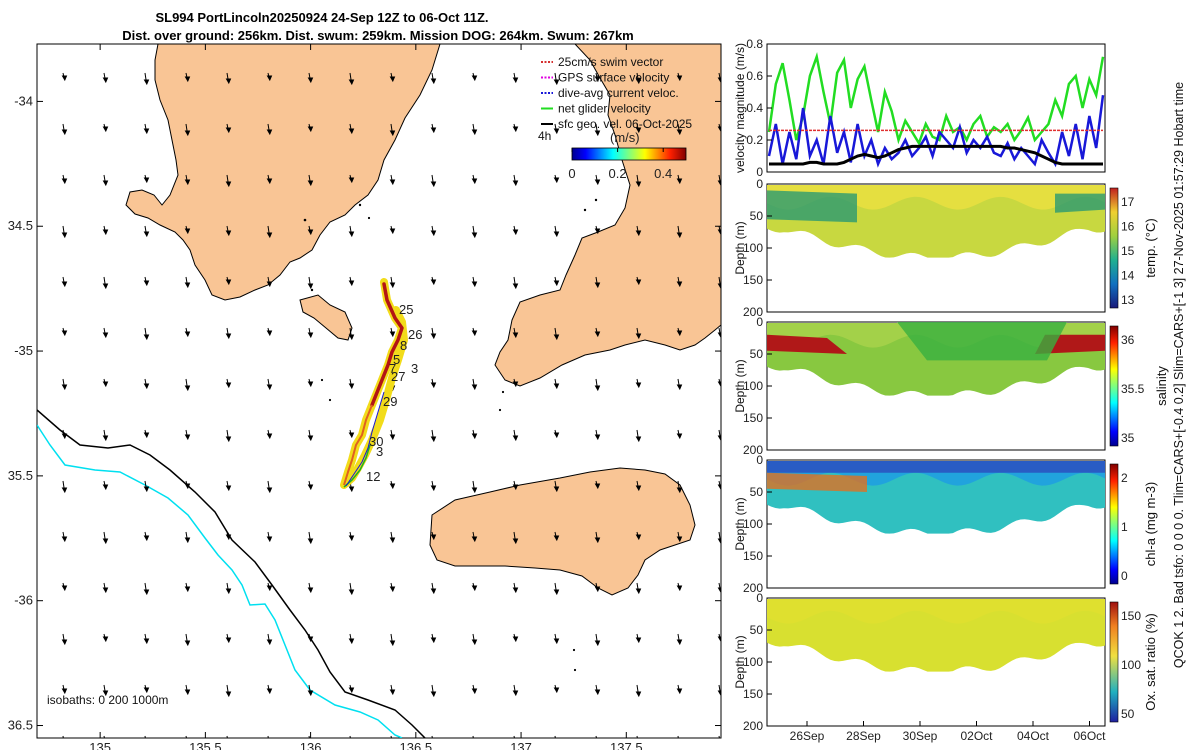  What do you see at coordinates (625, 124) in the screenshot?
I see `legend-entry: sfc geo. vel. 06-Oct-2025` at bounding box center [625, 124].